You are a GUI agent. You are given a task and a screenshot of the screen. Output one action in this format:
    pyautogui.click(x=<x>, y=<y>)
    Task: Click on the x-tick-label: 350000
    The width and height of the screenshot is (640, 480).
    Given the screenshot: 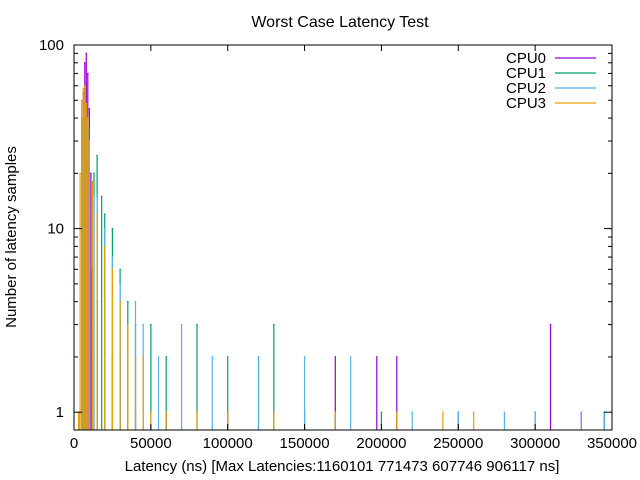 What is the action you would take?
    pyautogui.click(x=612, y=443)
    